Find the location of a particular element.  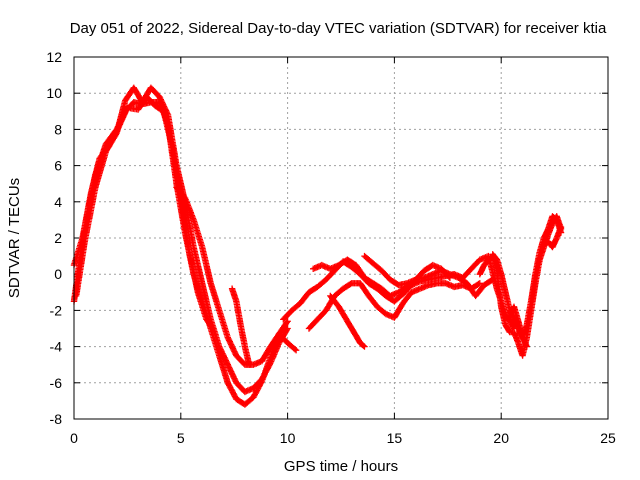

x-tick-label: 5 is located at coordinates (181, 438).